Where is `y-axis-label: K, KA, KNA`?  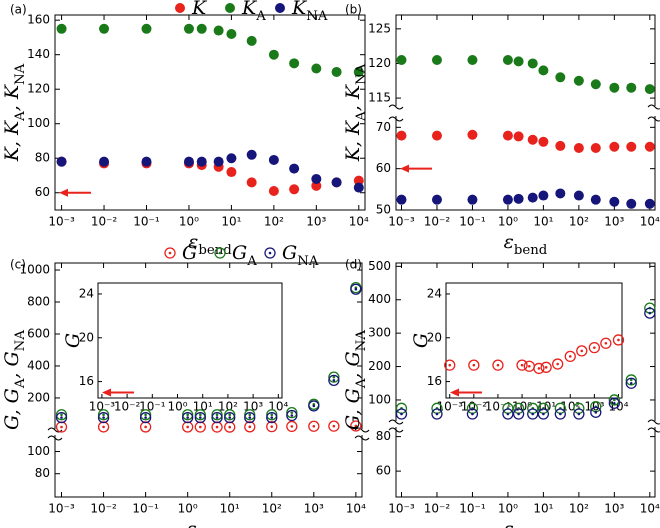
y-axis-label: K, KA, KNA is located at coordinates (14, 112).